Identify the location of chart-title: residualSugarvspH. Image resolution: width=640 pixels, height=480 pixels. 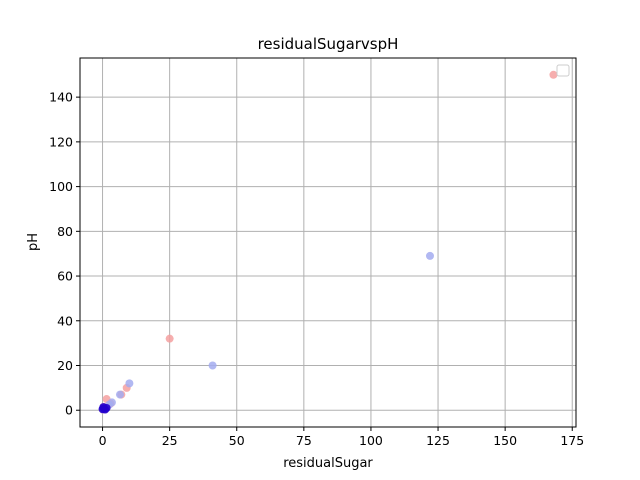
(328, 44).